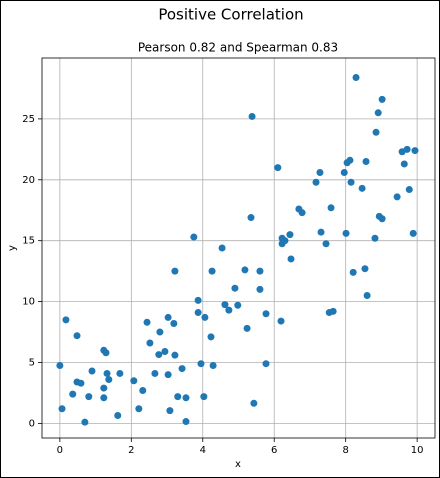 Image resolution: width=440 pixels, height=478 pixels. I want to click on chart-title: Positive Correlation, so click(230, 15).